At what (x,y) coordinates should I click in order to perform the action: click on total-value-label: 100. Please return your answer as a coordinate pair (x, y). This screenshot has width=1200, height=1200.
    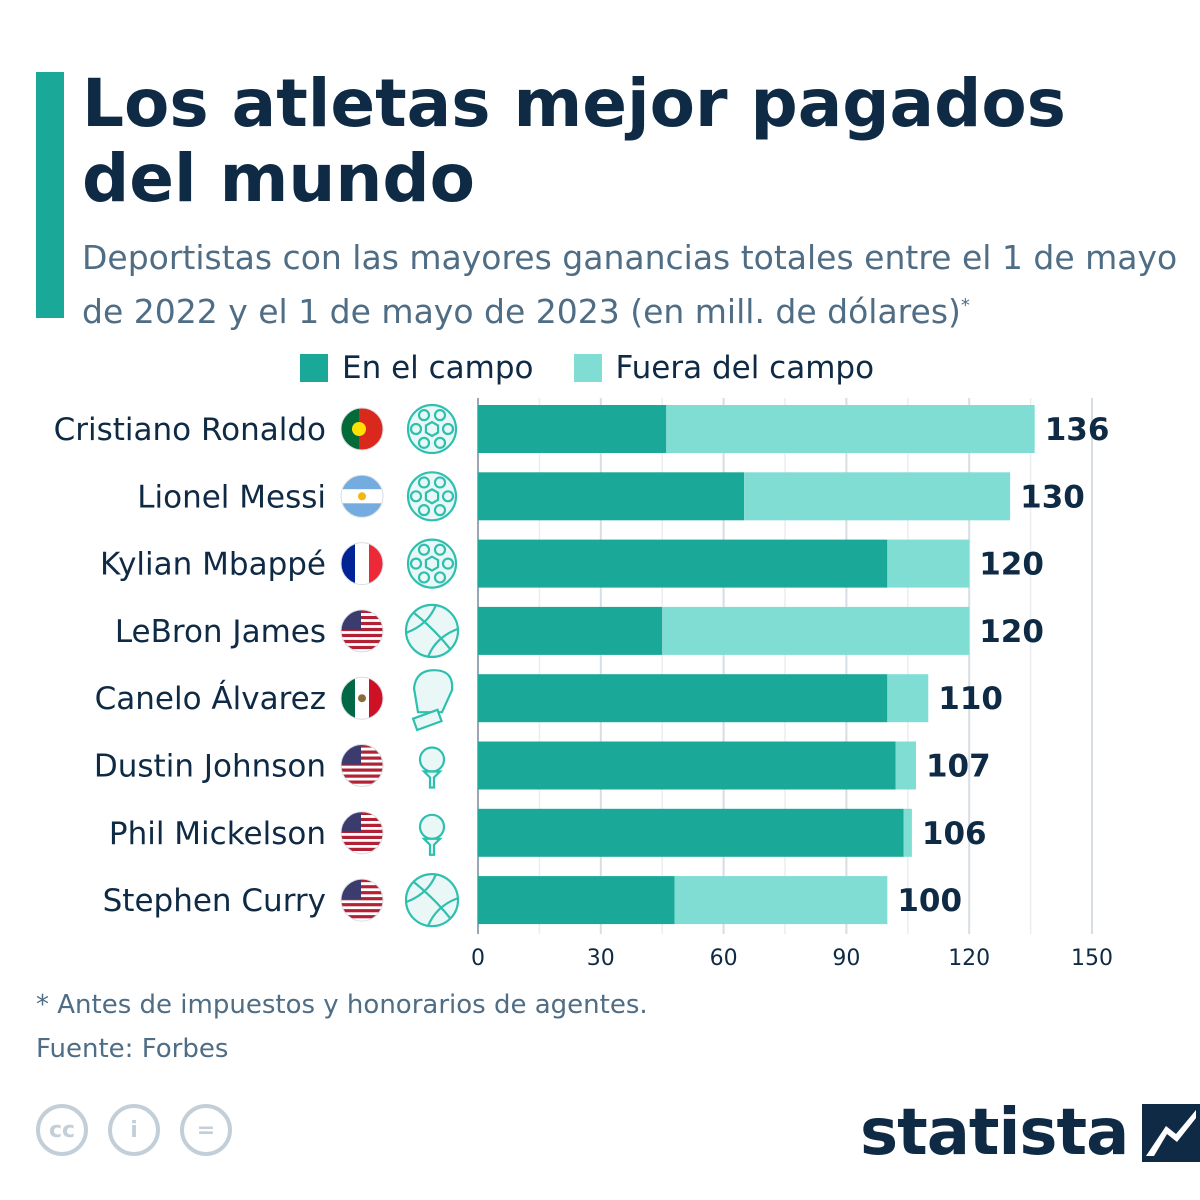
    Looking at the image, I should click on (929, 901).